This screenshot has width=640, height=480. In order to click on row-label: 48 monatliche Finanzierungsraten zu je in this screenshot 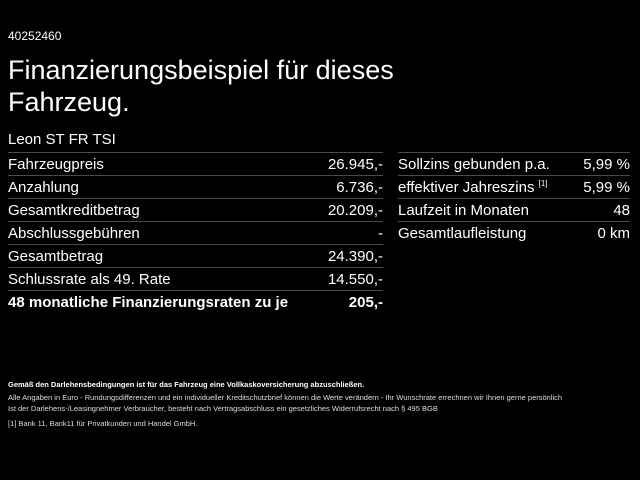, I will do `click(148, 302)`.